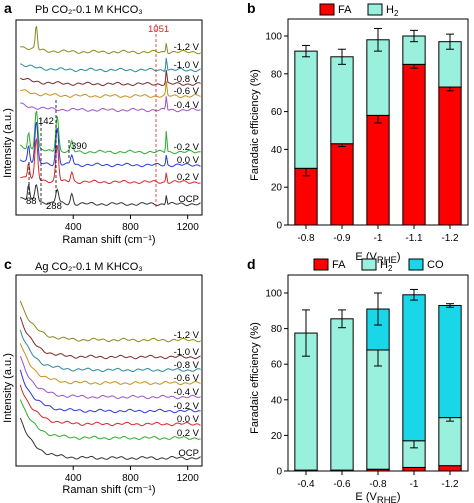 This screenshot has width=474, height=503. Describe the element at coordinates (108, 490) in the screenshot. I see `panel-c-xlabel: Raman shift (cm⁻¹)` at that location.